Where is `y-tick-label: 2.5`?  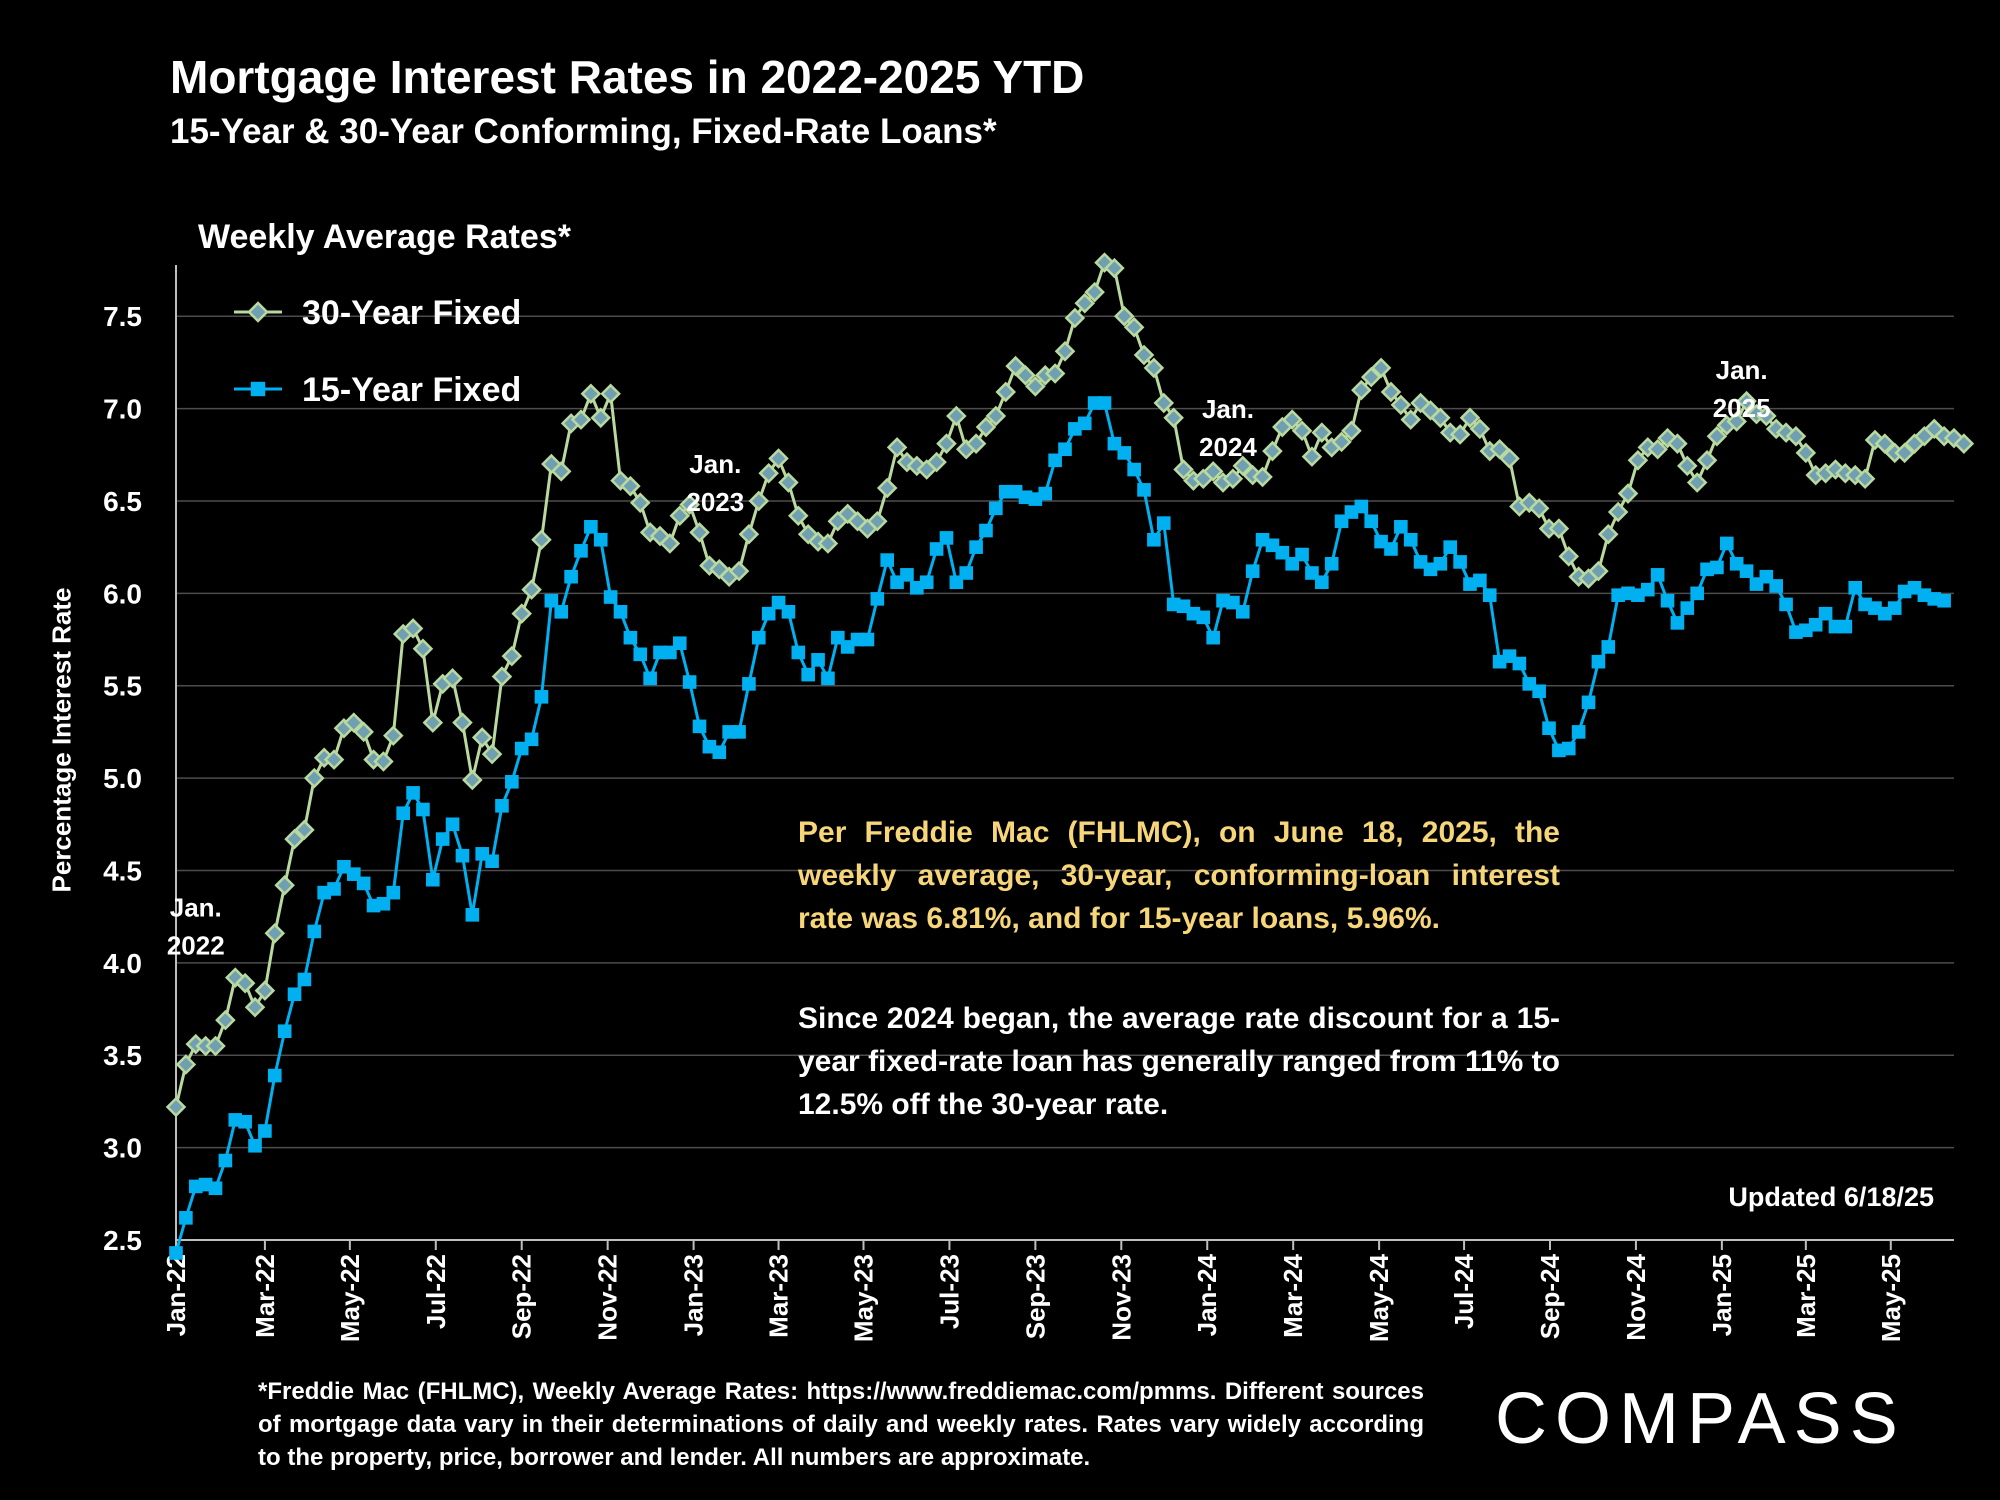
y-tick-label: 2.5 is located at coordinates (122, 1240).